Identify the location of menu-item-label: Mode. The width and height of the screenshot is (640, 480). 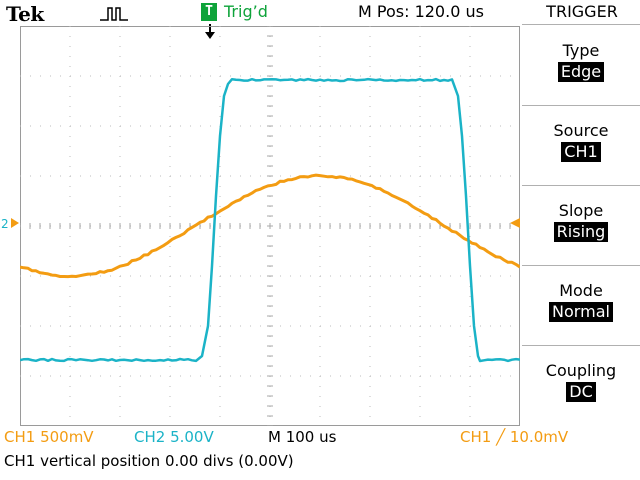
(581, 290).